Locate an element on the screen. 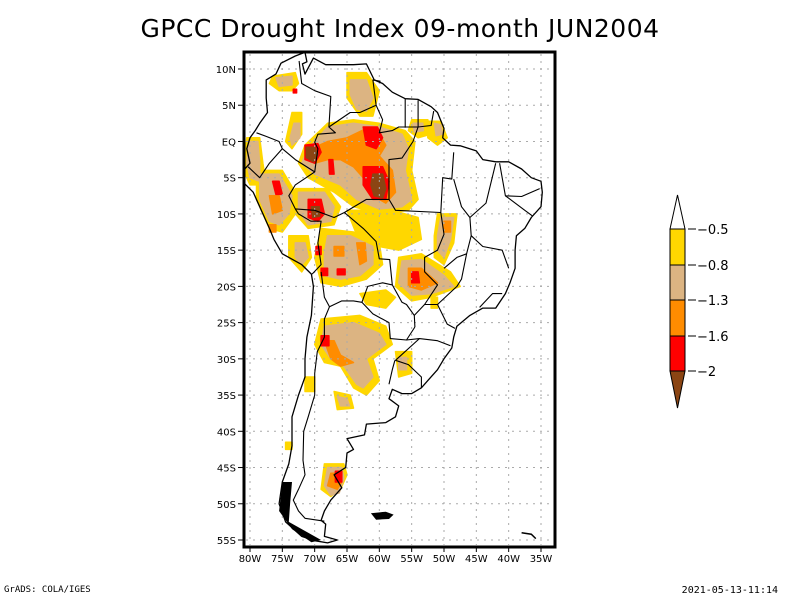 The height and width of the screenshot is (600, 800). y-tick-label: 50S is located at coordinates (226, 505).